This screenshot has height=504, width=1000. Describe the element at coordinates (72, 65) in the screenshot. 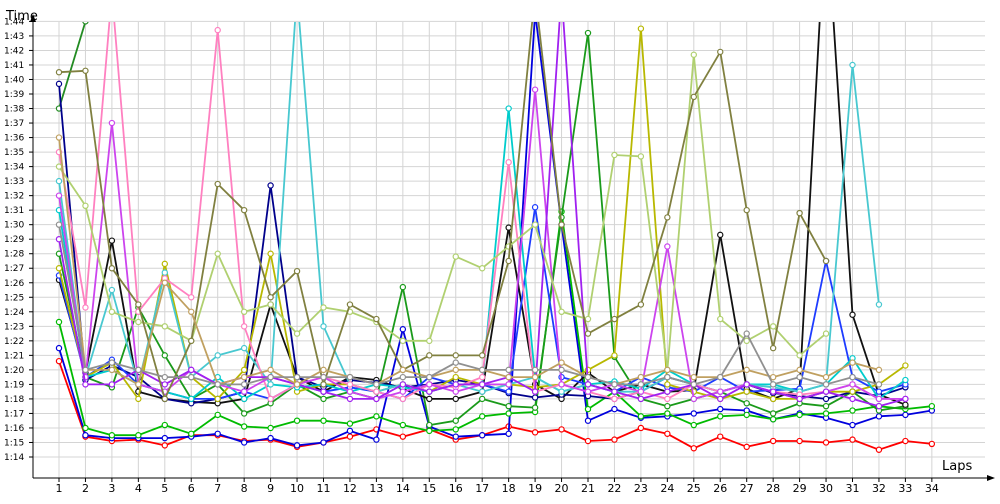

I see `series-line` at that location.